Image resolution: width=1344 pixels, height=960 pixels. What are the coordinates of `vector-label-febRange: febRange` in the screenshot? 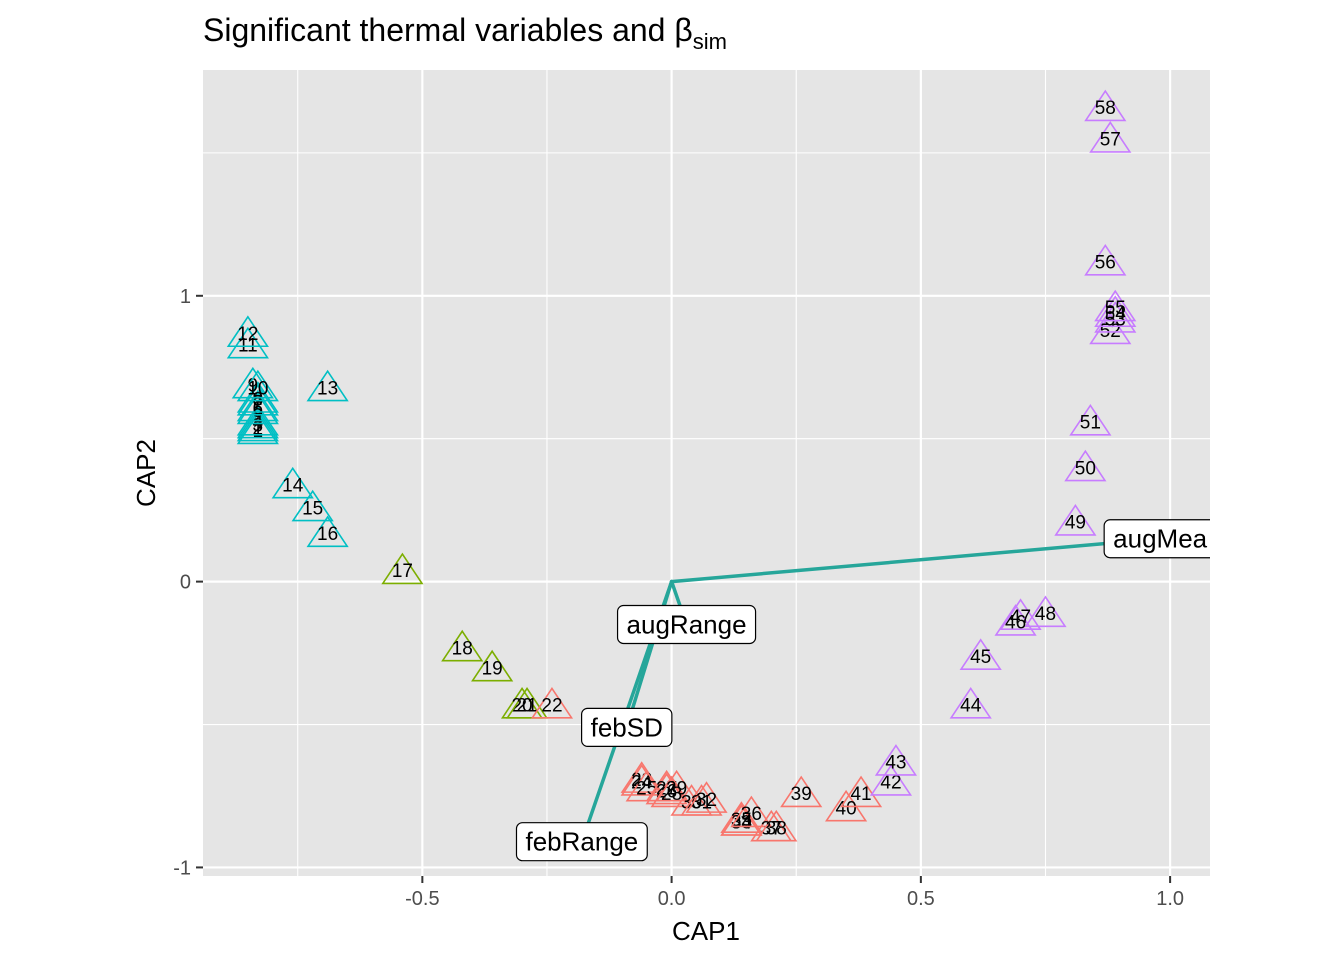 It's located at (581, 842).